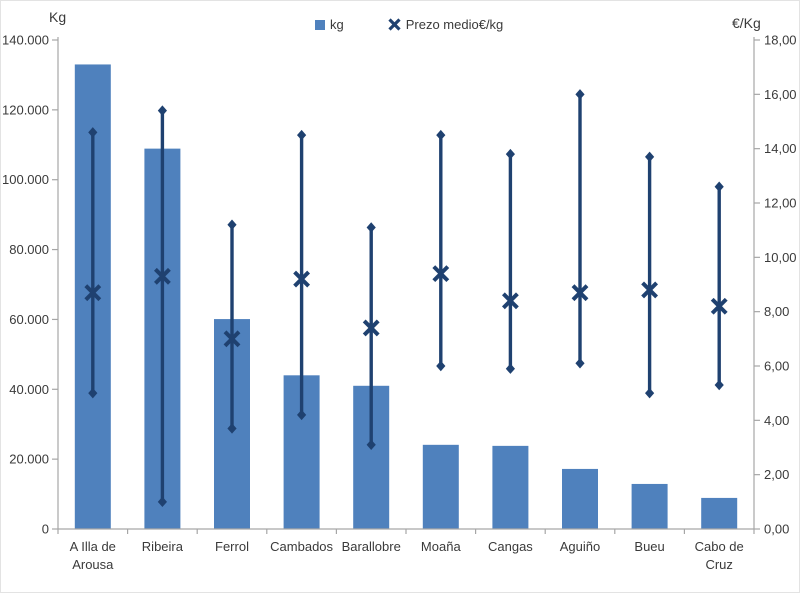 This screenshot has width=800, height=593. I want to click on legend-item-prezo-medio: Prezo medio€/kg, so click(446, 24).